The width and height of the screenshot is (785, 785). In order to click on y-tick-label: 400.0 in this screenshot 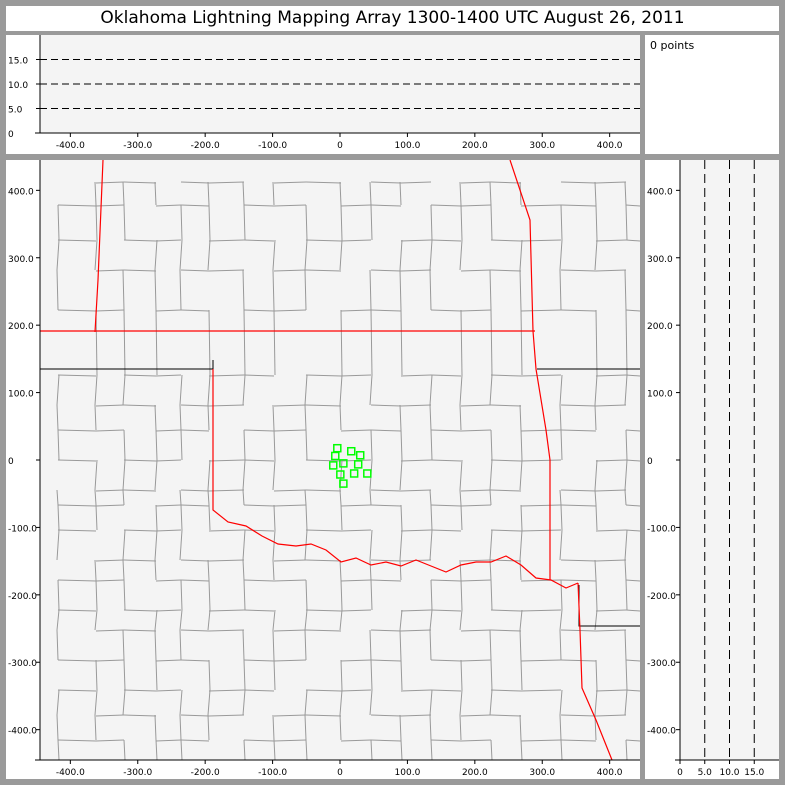, I will do `click(21, 192)`.